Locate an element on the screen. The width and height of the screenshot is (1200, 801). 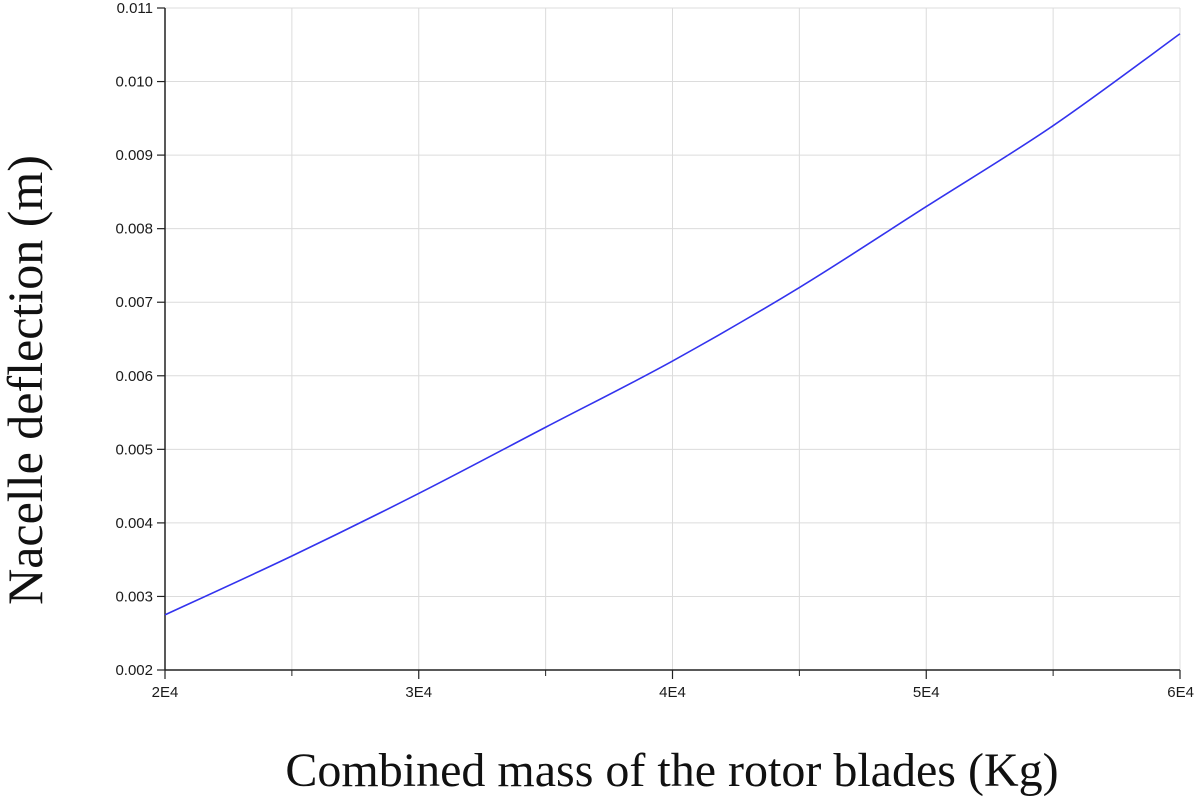
x-tick-label: 2E4 is located at coordinates (165, 692).